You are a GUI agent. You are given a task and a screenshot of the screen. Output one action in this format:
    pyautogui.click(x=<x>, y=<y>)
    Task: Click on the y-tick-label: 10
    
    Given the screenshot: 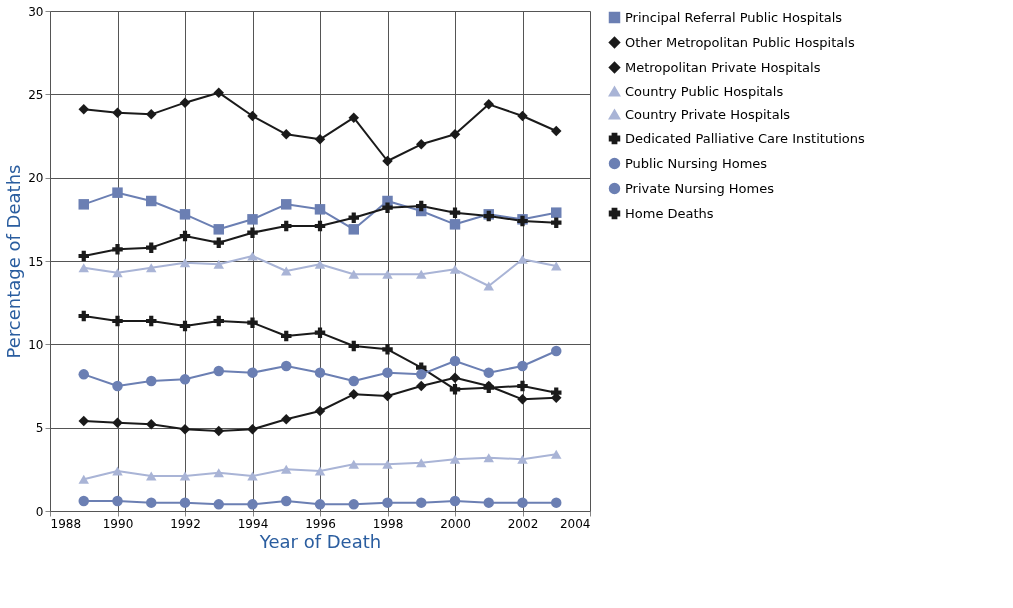 What is the action you would take?
    pyautogui.click(x=36, y=344)
    